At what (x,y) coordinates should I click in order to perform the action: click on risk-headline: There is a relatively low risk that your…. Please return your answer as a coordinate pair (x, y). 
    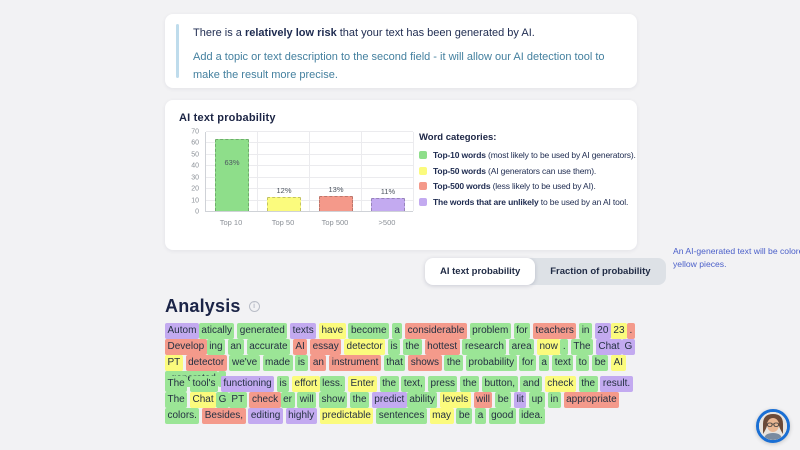
    Looking at the image, I should click on (364, 33).